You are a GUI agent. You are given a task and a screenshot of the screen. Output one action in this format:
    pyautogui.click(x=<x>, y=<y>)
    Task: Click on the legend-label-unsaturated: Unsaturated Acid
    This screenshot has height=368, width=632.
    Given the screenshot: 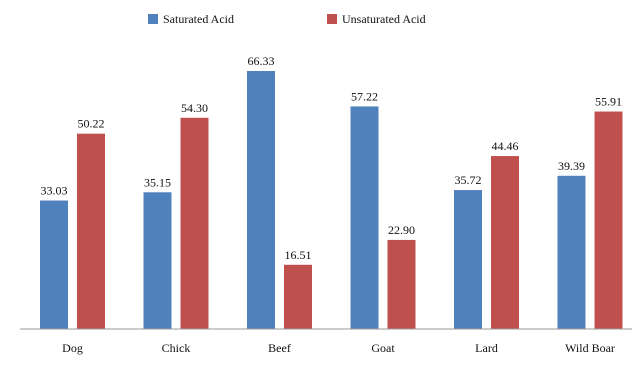 What is the action you would take?
    pyautogui.click(x=384, y=19)
    